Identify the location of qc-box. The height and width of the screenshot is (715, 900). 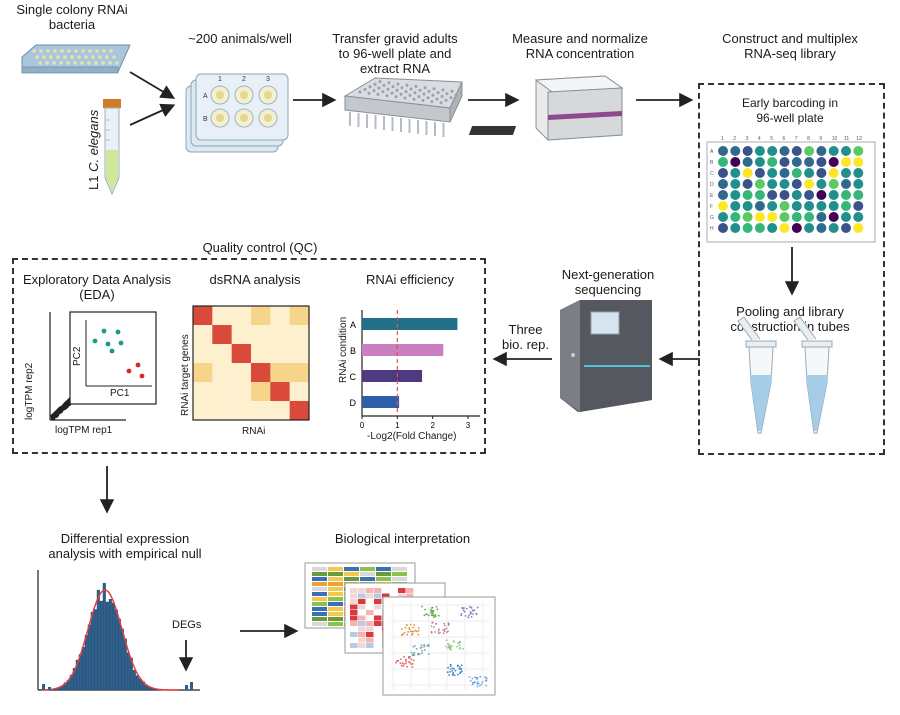
(249, 356).